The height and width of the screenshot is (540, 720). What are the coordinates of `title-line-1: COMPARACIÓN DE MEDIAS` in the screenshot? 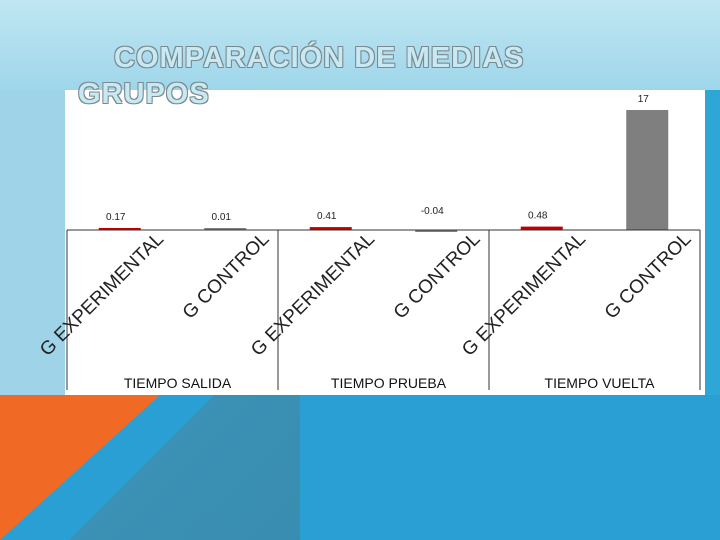 It's located at (319, 58).